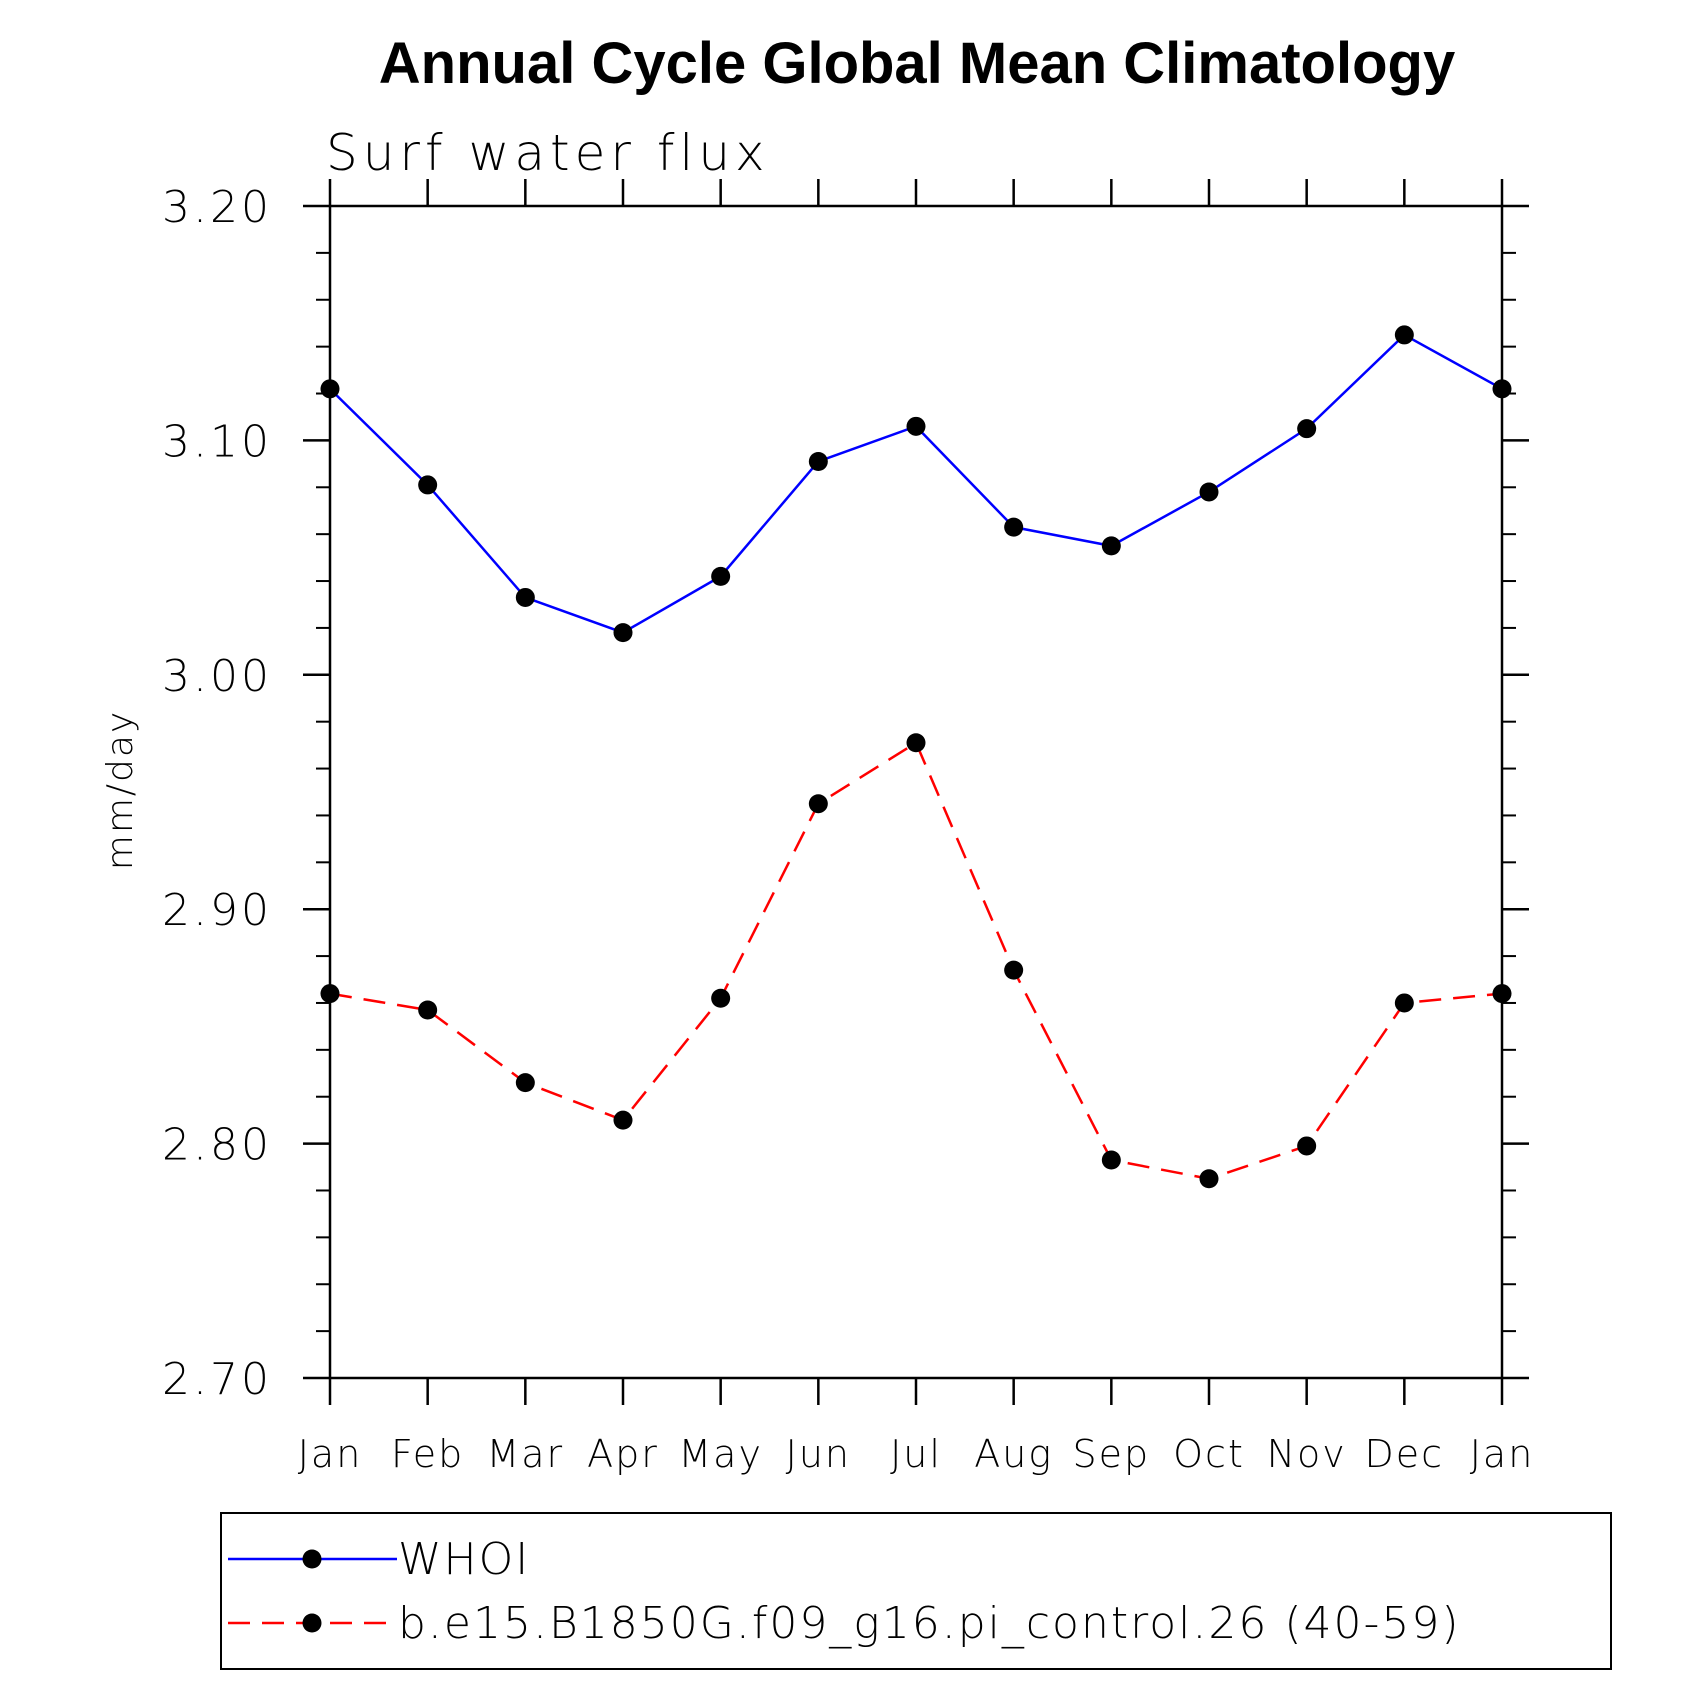  I want to click on chart-subtitle: Surf water flux, so click(548, 153).